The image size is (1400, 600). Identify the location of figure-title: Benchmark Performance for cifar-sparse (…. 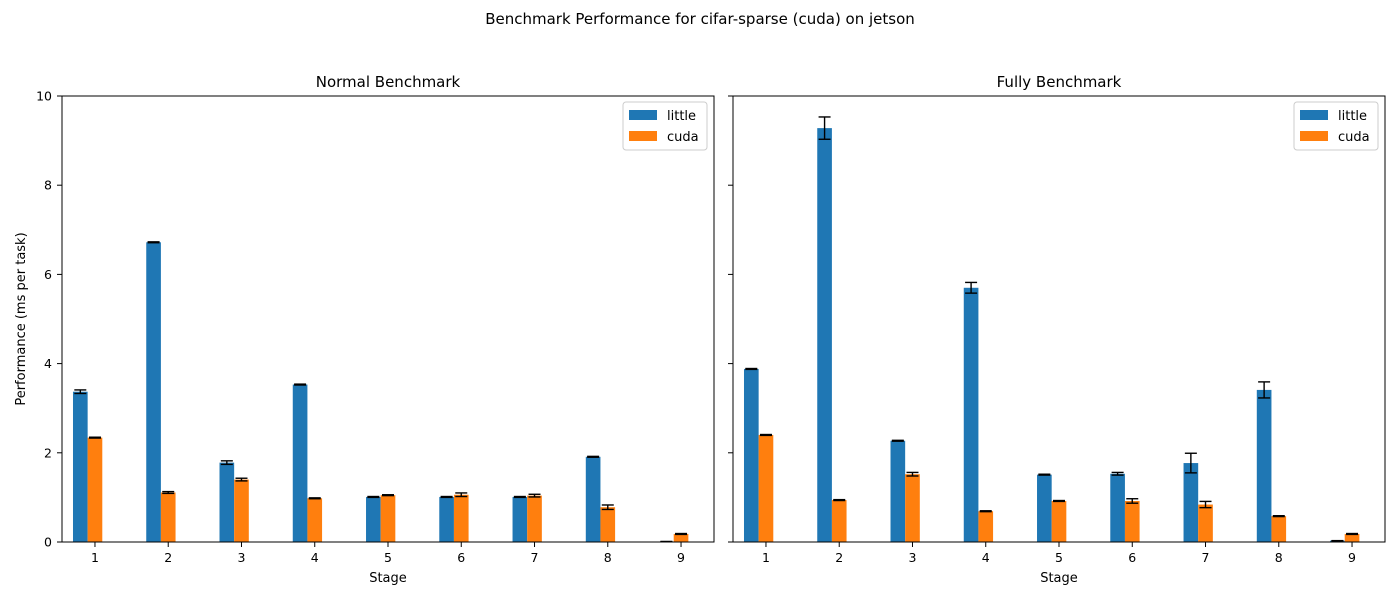
(700, 19).